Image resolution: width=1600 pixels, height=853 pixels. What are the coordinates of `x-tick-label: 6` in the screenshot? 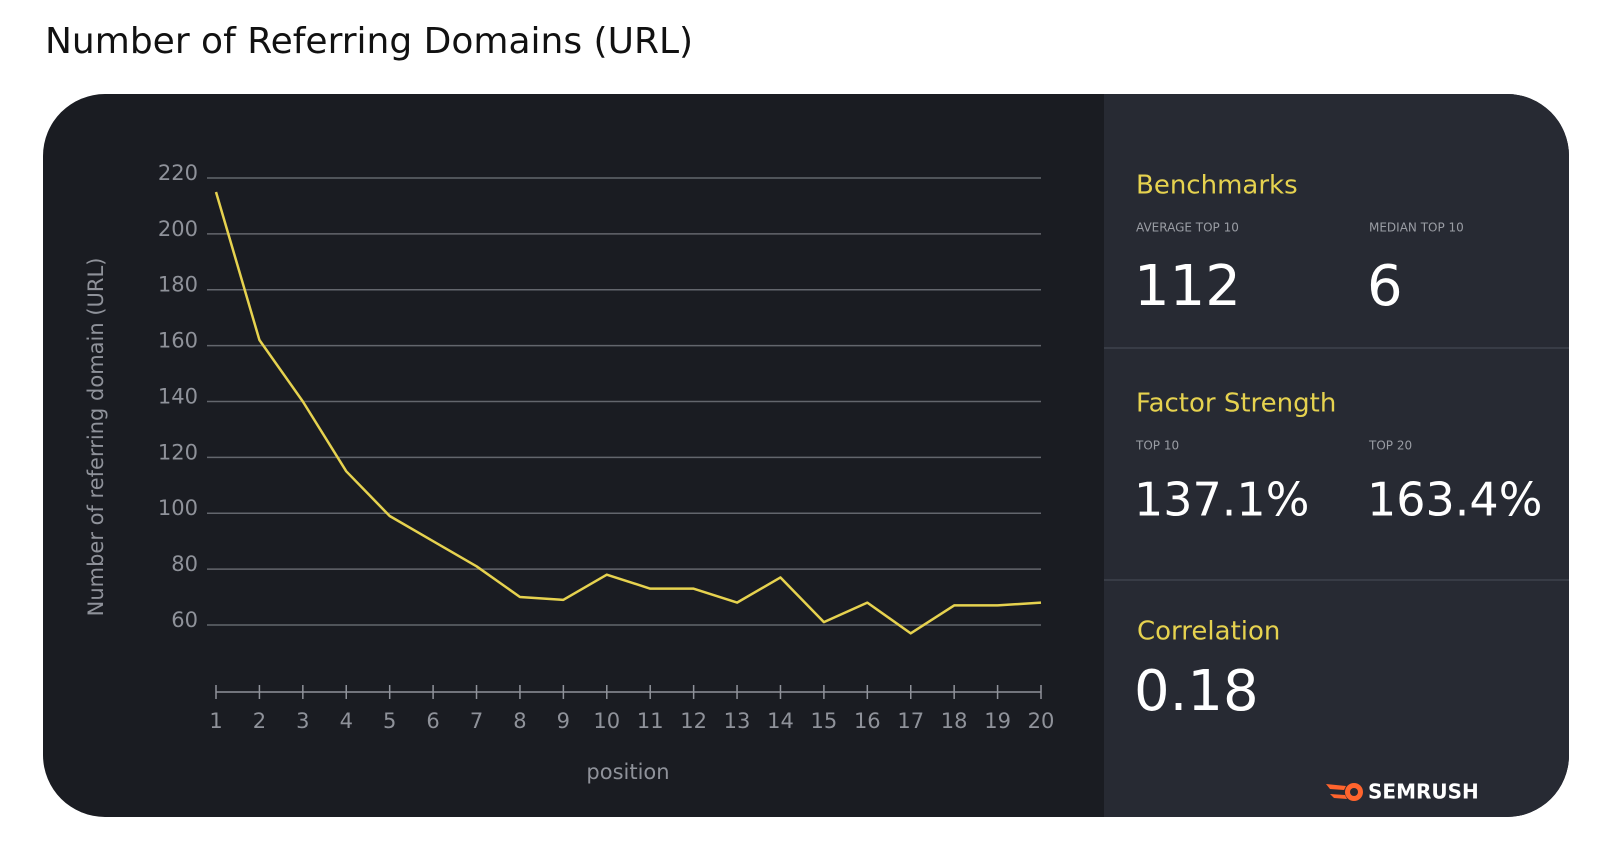 It's located at (432, 721).